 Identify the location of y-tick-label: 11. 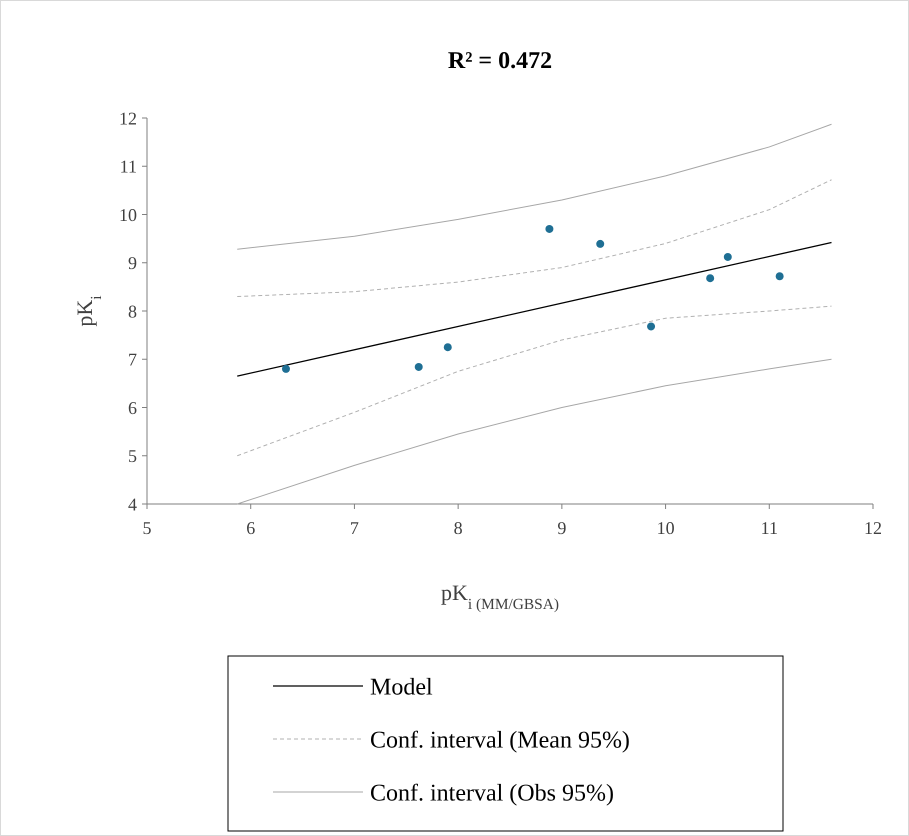
(128, 166).